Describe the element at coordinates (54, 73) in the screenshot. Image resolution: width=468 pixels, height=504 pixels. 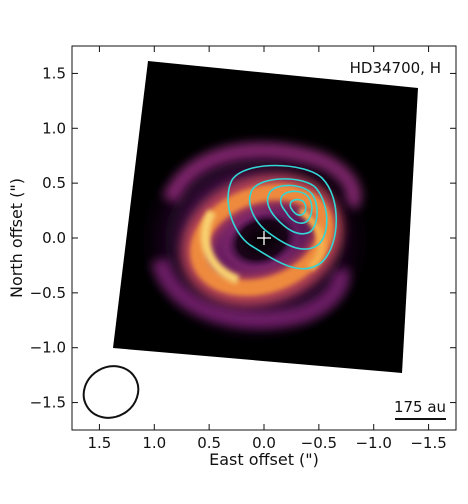
I see `y-tick-label-0: 1.5` at that location.